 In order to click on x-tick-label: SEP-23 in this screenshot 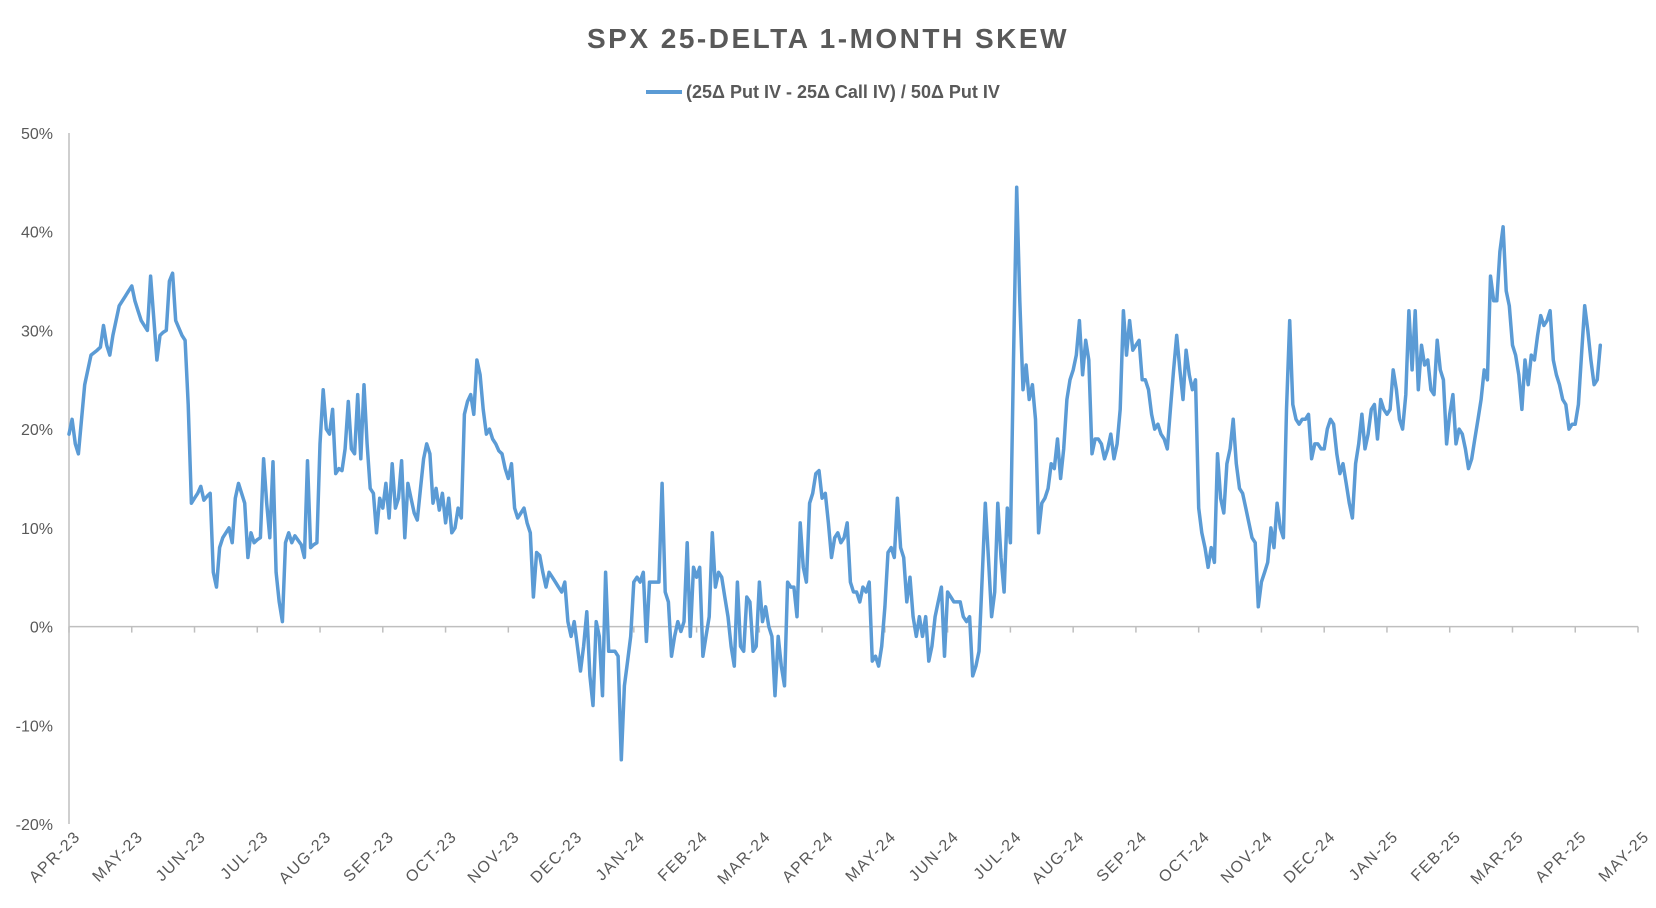, I will do `click(369, 856)`.